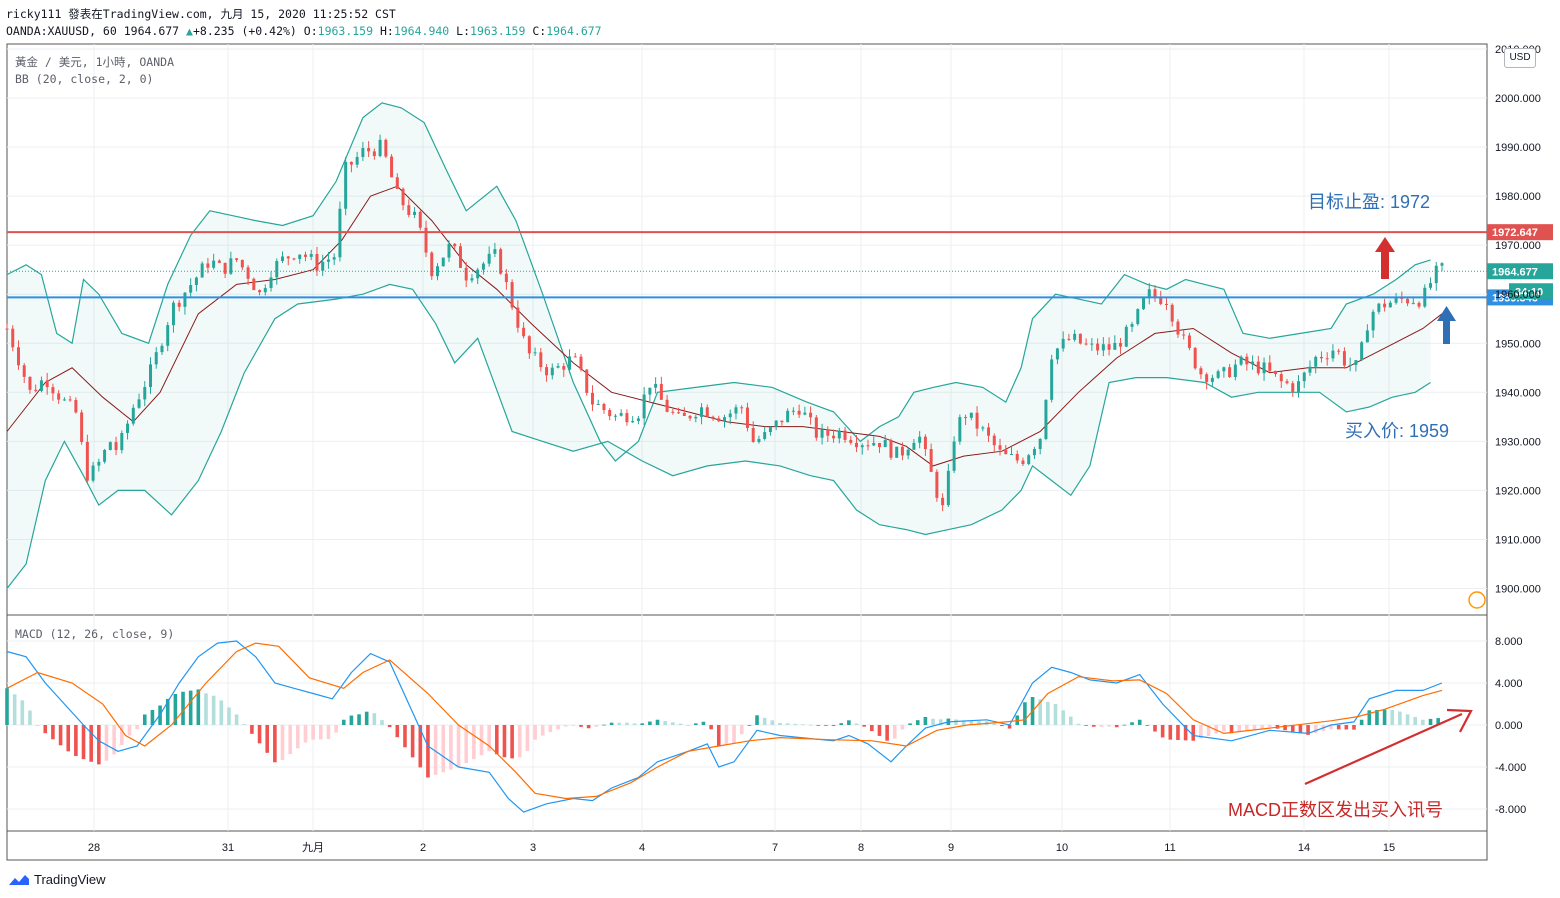 This screenshot has height=898, width=1560. I want to click on buy-annotation: 买入价: 1959, so click(1397, 431).